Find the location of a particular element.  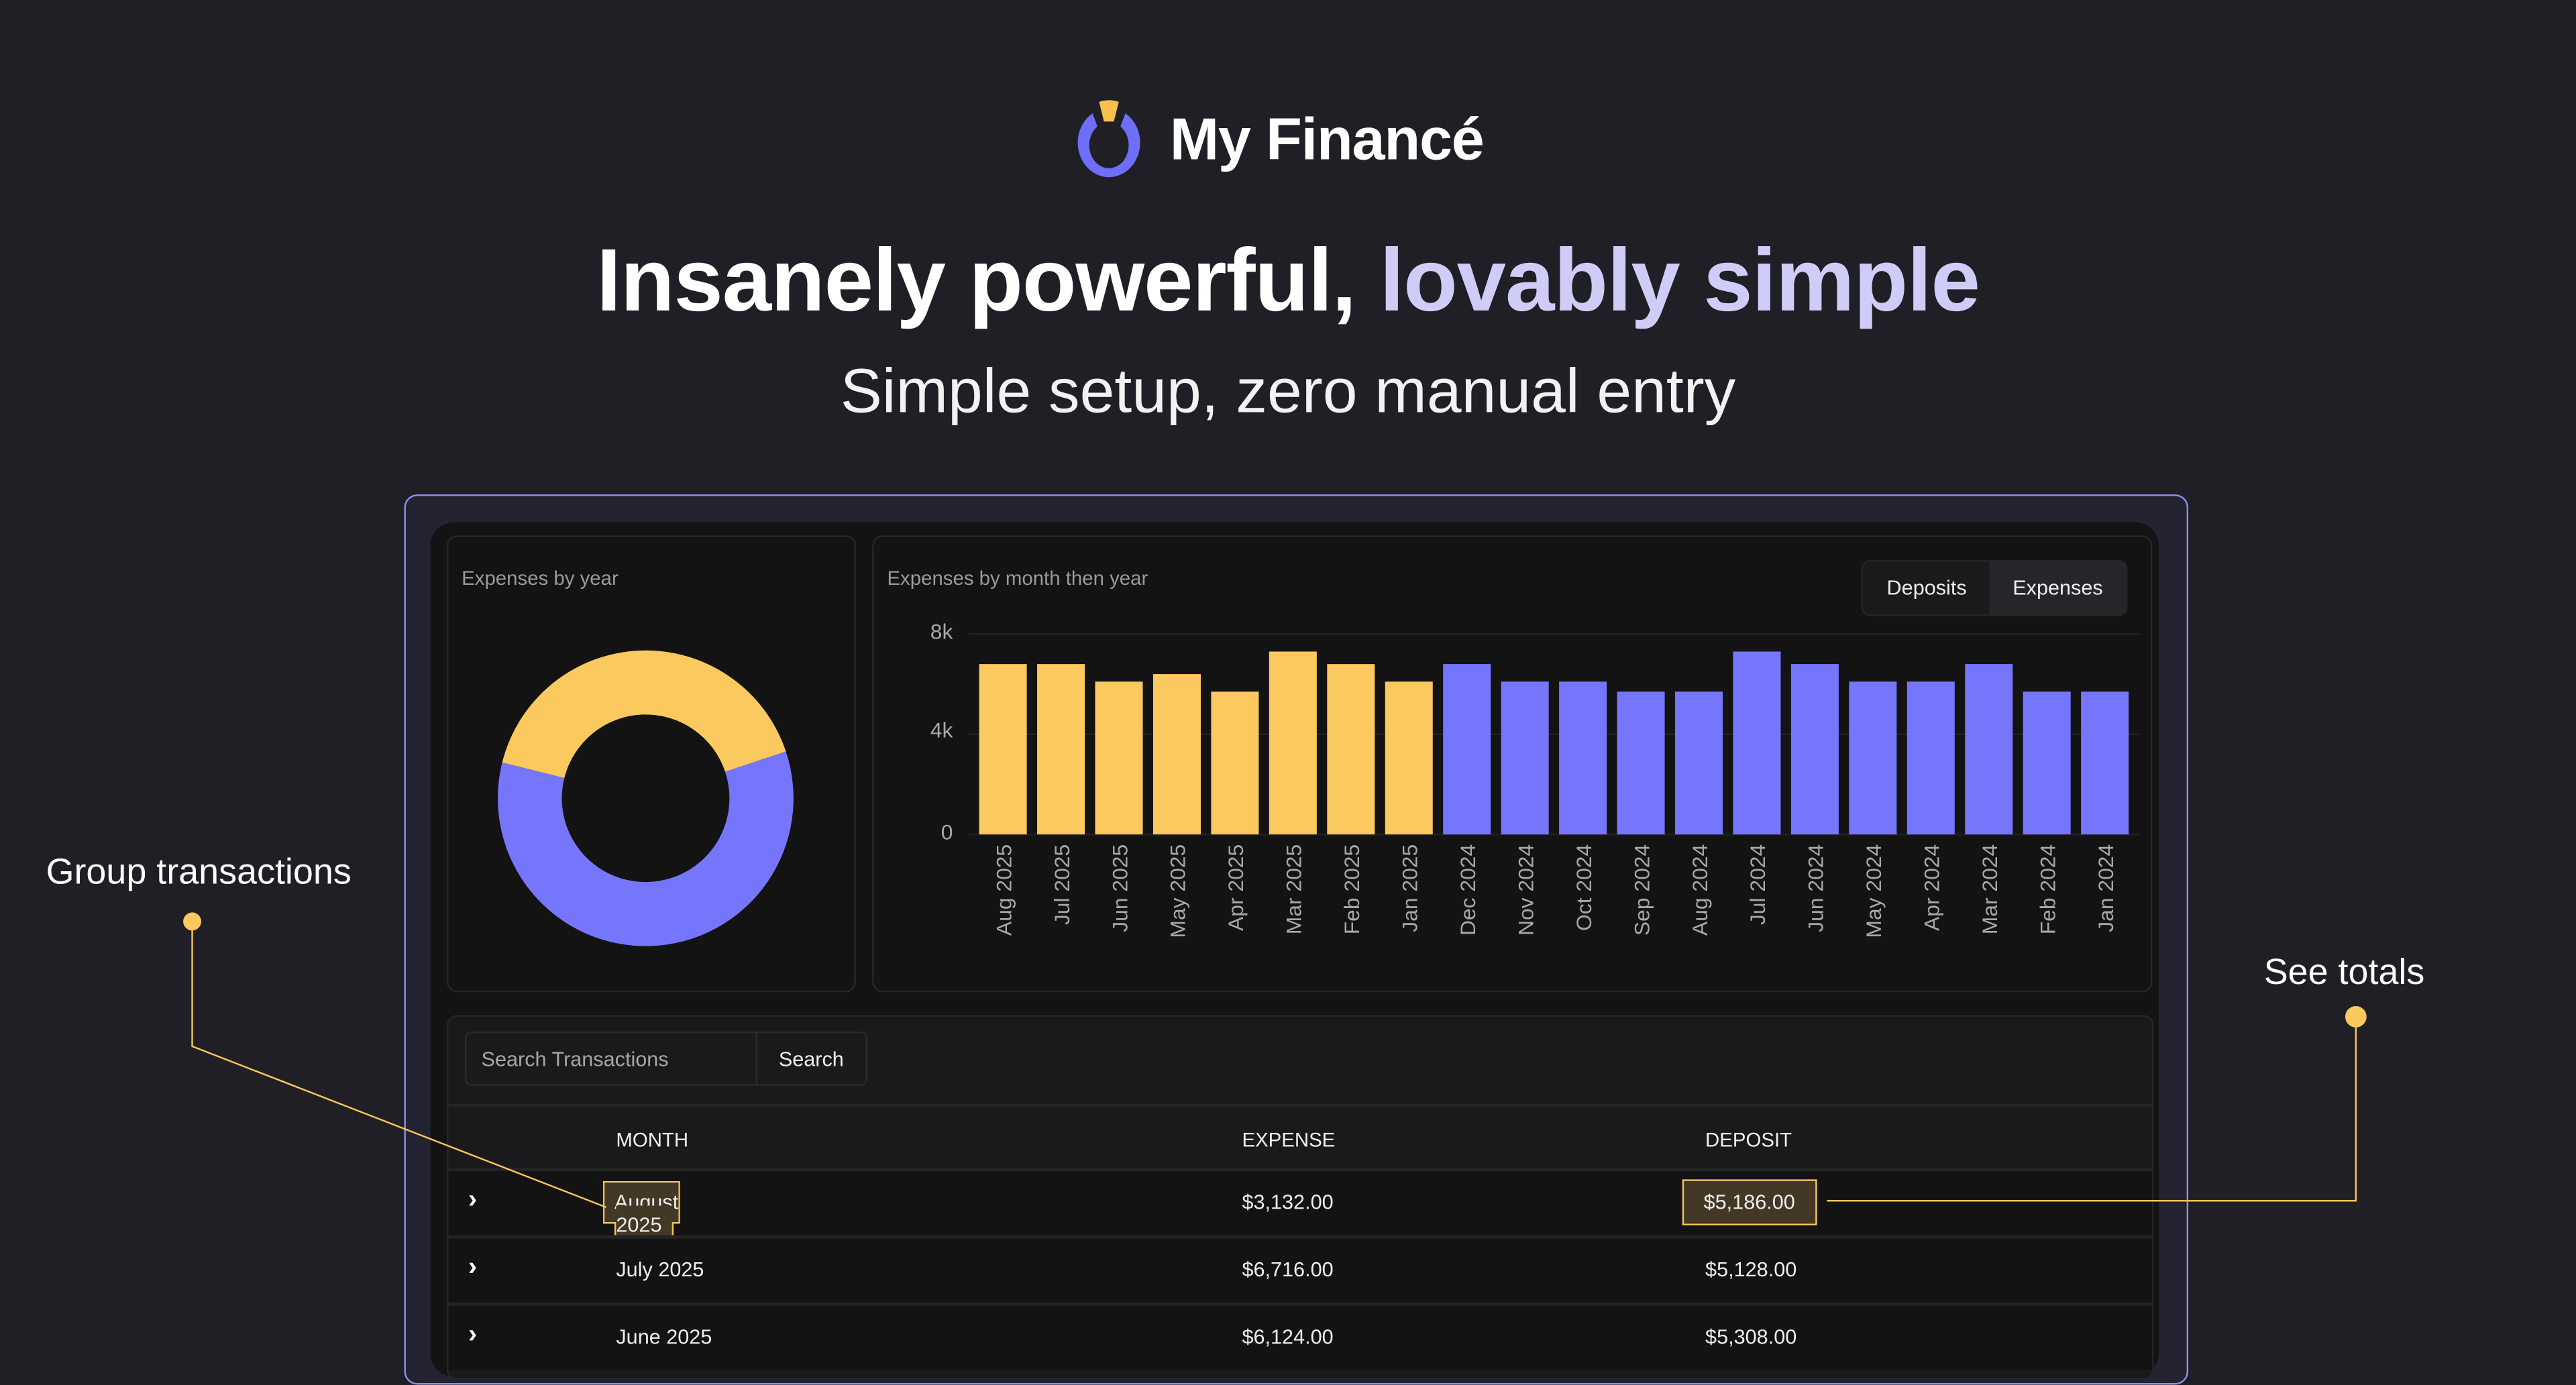

header-deposit: DEPOSIT is located at coordinates (1748, 1140).